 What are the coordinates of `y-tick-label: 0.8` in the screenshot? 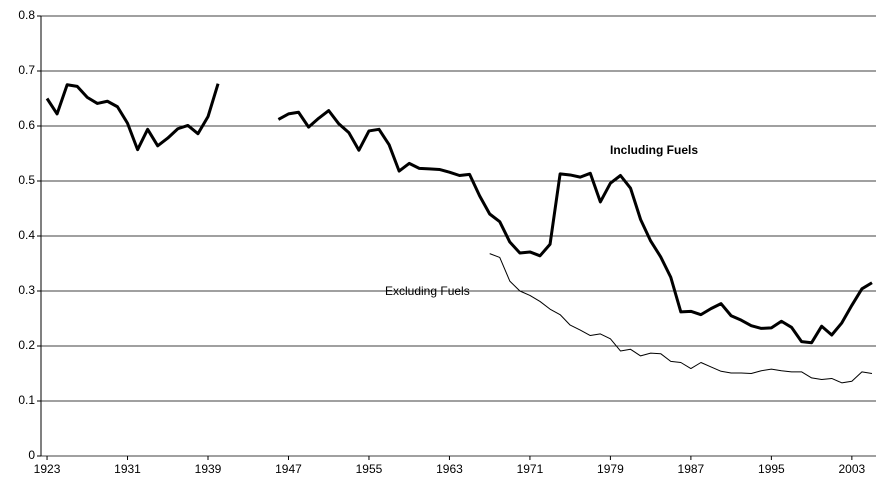 It's located at (26, 15).